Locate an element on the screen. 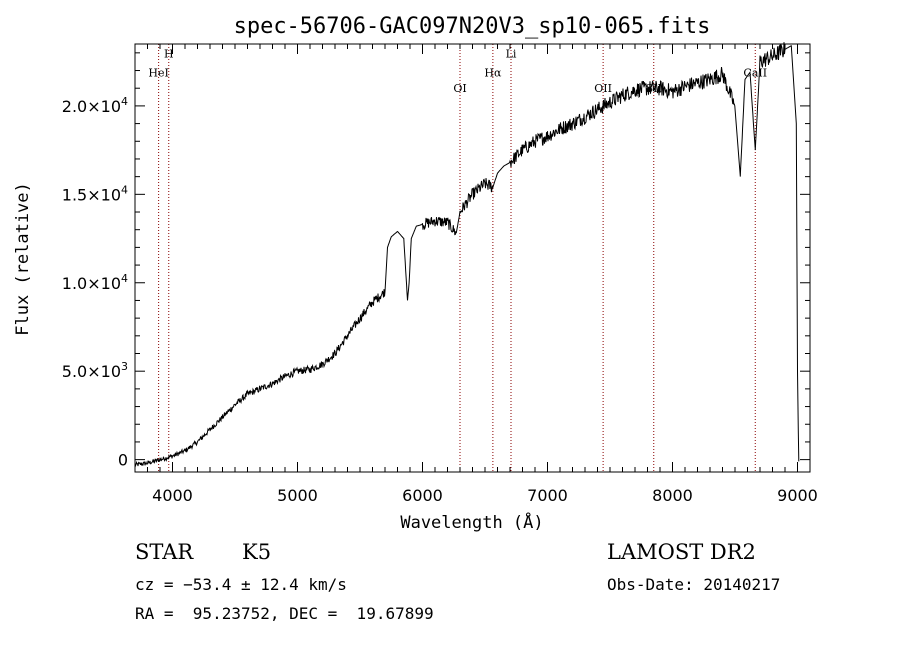  x-tick-label: 4000 is located at coordinates (172, 495).